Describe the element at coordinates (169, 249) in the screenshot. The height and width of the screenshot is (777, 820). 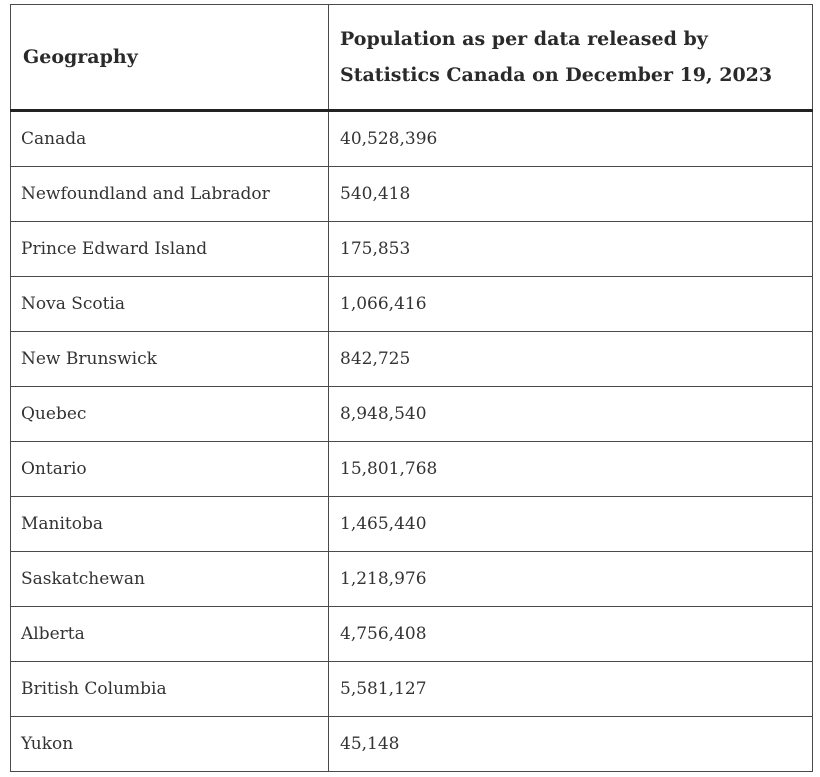
I see `geography-cell: Prince Edward Island` at that location.